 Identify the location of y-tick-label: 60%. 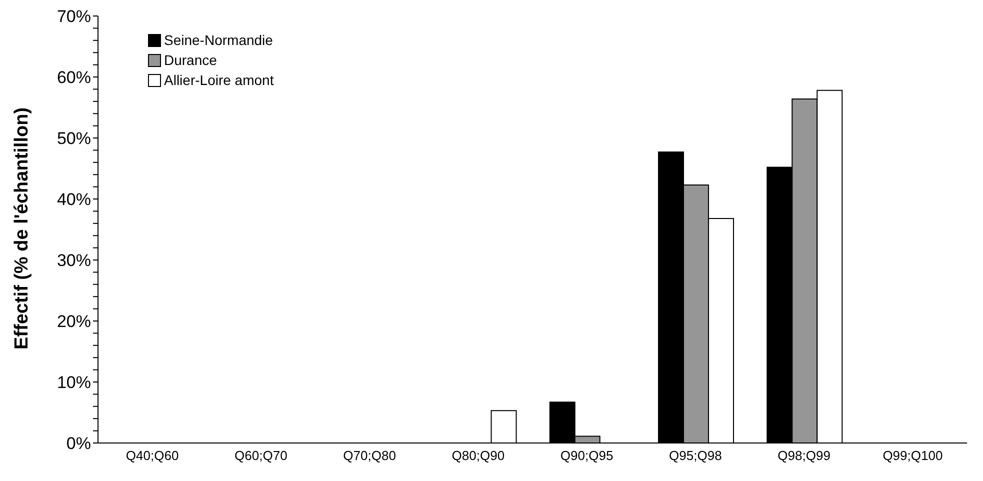
(73, 78).